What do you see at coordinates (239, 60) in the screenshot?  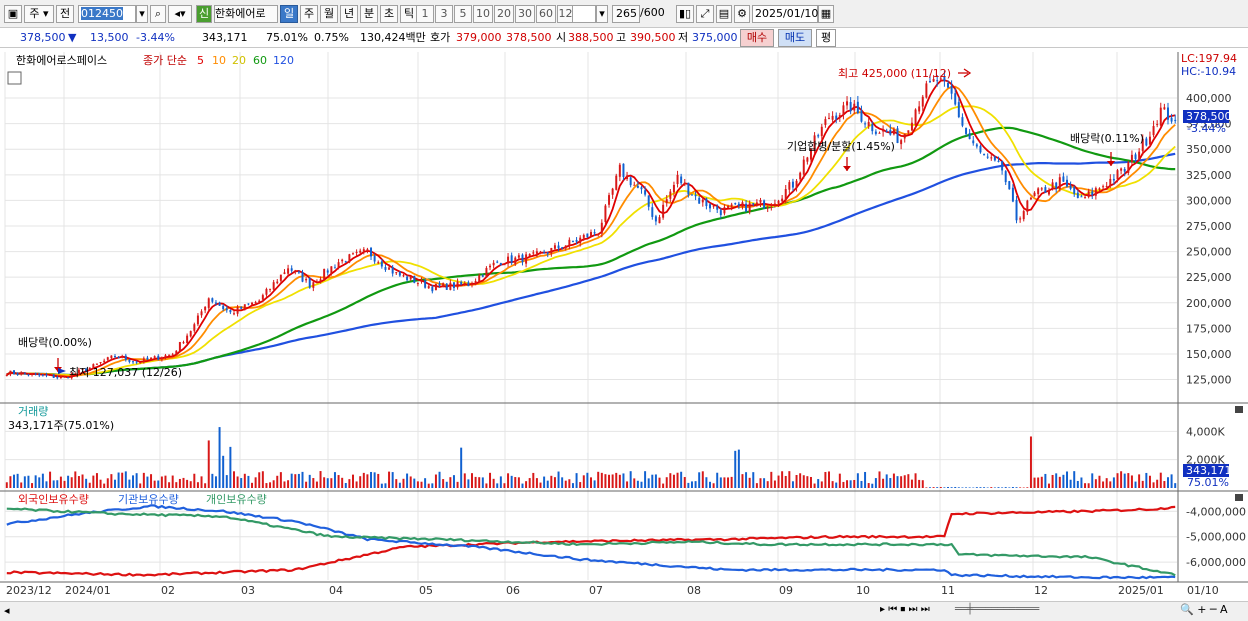 I see `legend-ma20: 20` at bounding box center [239, 60].